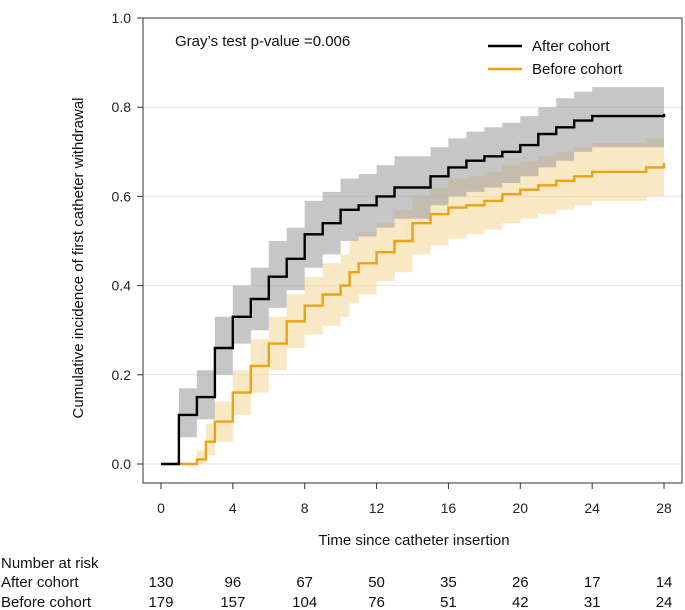 The width and height of the screenshot is (685, 610). I want to click on y-tick-label: 0.8, so click(122, 107).